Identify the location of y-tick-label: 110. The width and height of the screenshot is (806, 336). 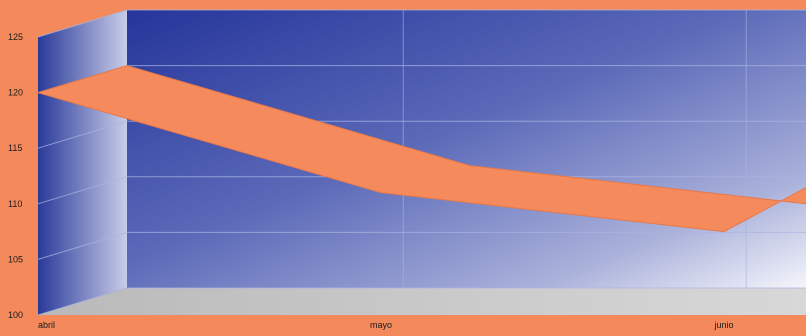
(15, 204).